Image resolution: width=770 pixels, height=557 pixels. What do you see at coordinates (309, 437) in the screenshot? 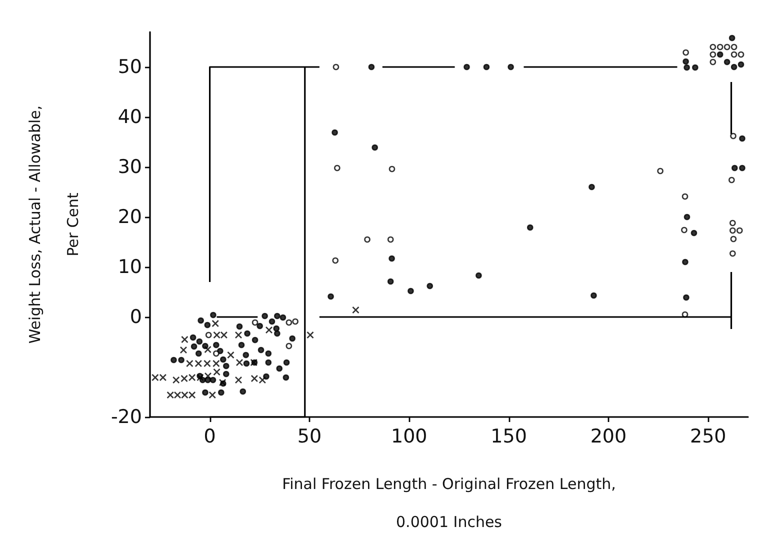
I see `x-tick-label: 50` at bounding box center [309, 437].